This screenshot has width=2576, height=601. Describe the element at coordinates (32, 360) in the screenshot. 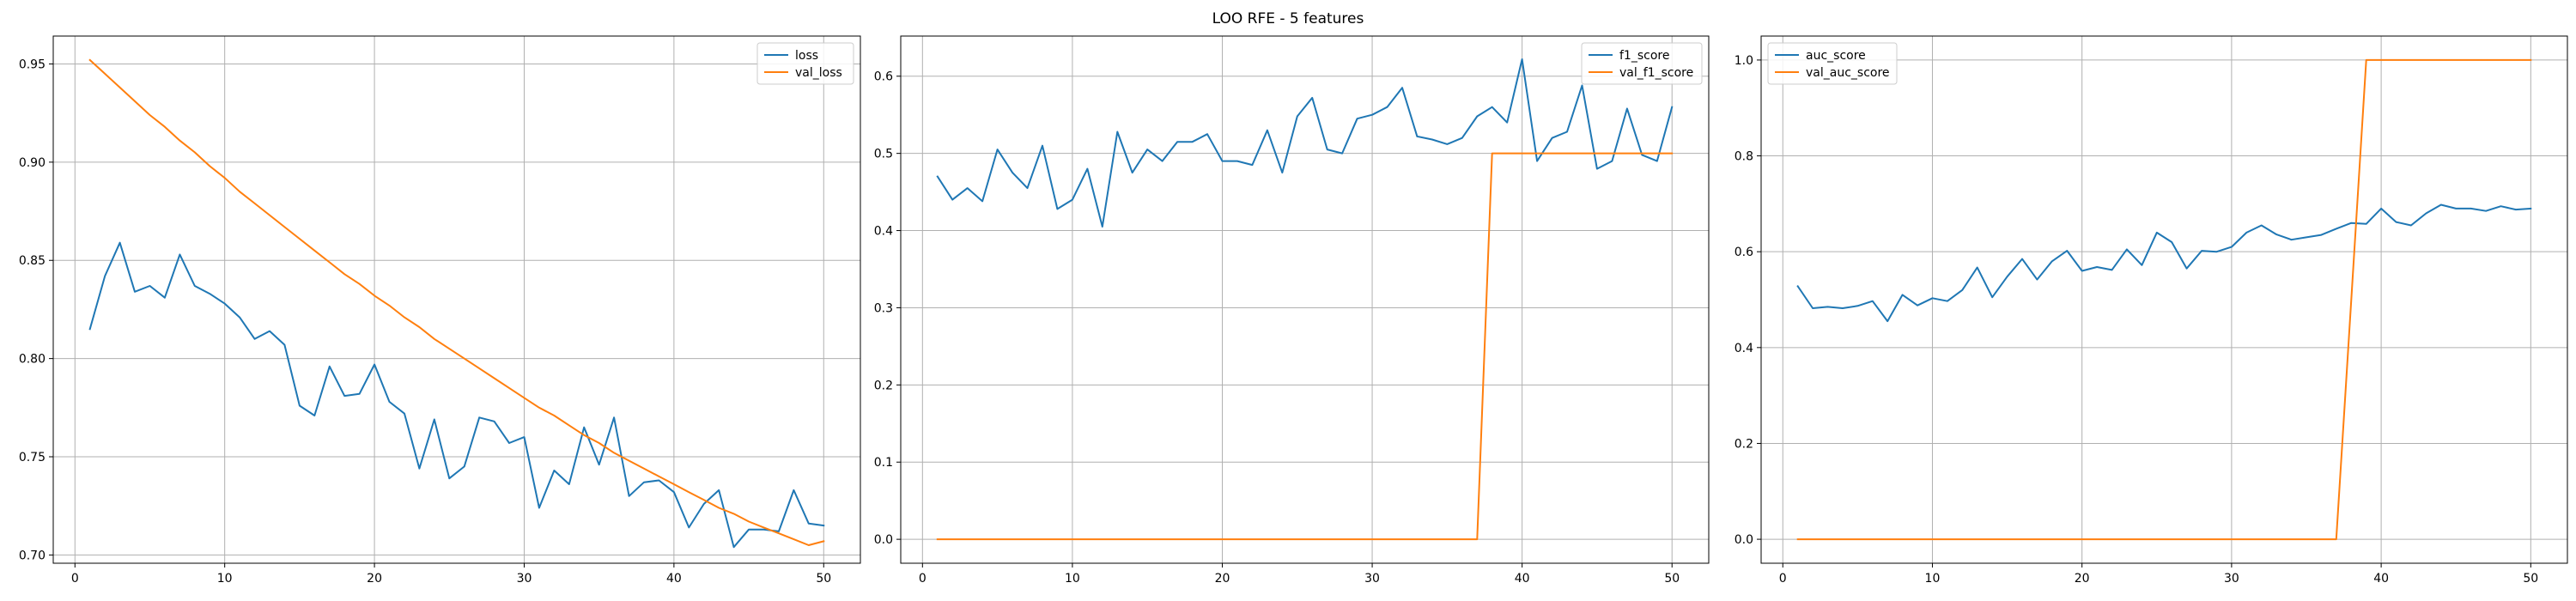

I see `y-tick-label: 0.80` at that location.